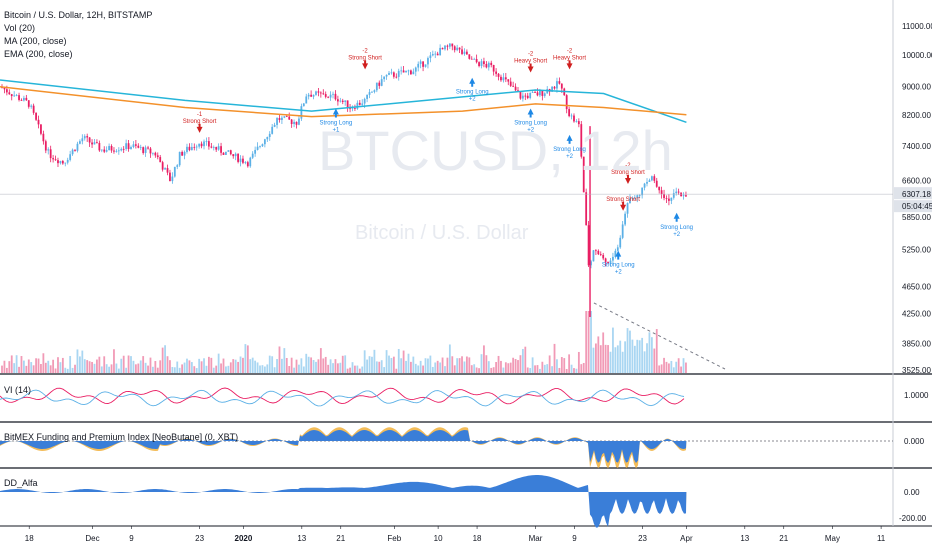  Describe the element at coordinates (20, 28) in the screenshot. I see `indicator-volume: Vol (20)` at that location.